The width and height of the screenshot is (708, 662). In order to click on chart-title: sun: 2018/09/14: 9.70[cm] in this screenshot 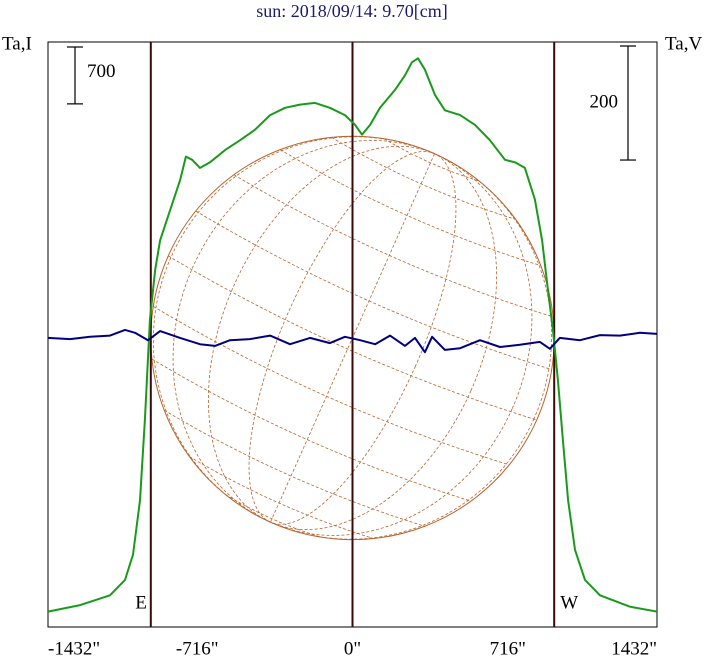, I will do `click(352, 11)`.